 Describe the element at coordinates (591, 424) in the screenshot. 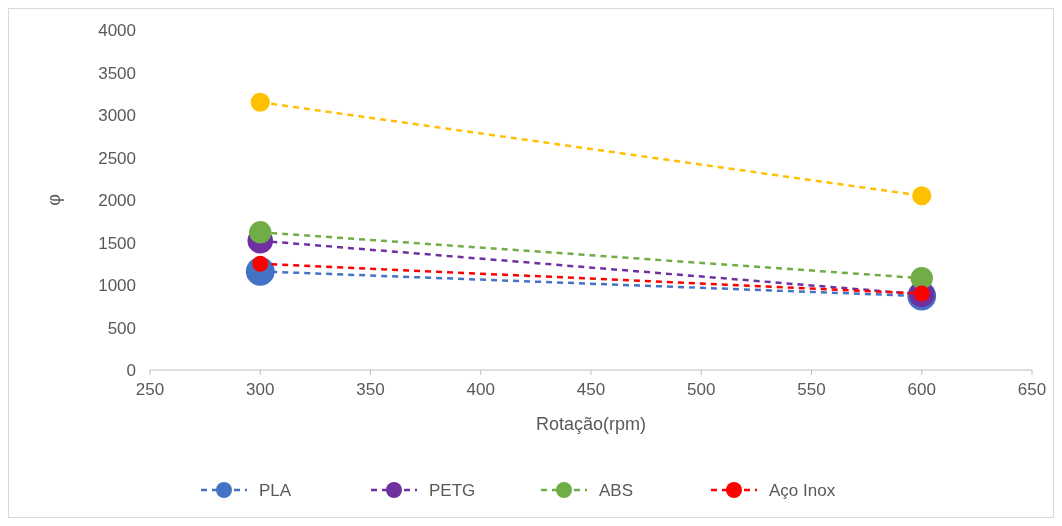

I see `x-axis-title: Rotação(rpm)` at that location.